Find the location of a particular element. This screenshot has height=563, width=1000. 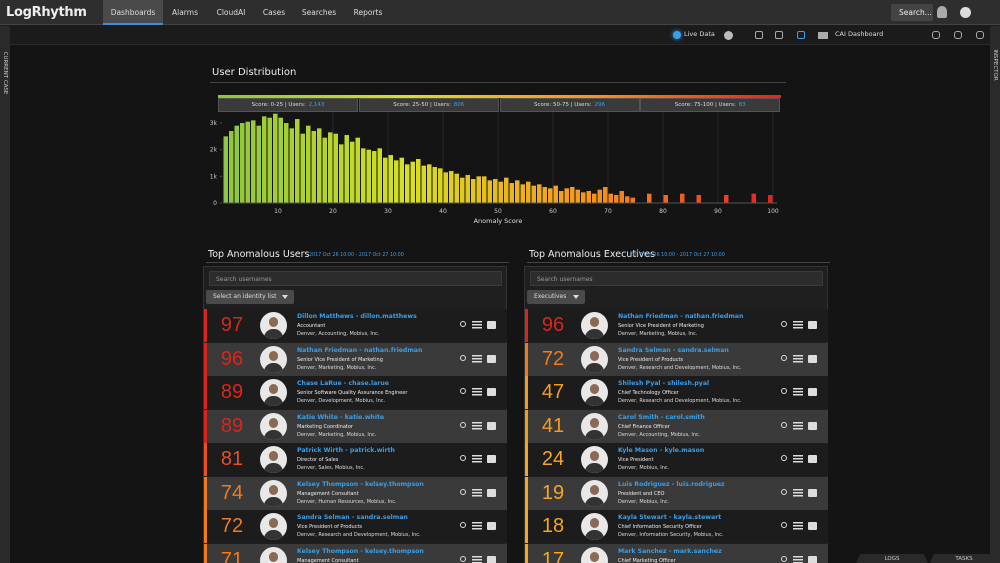

nav-tab: Searches is located at coordinates (319, 12).